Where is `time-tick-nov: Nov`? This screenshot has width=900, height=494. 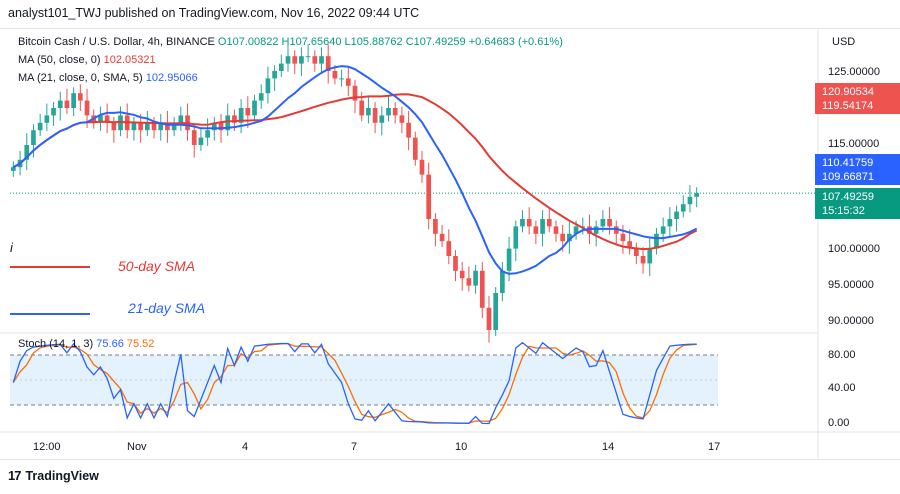
time-tick-nov: Nov is located at coordinates (137, 447).